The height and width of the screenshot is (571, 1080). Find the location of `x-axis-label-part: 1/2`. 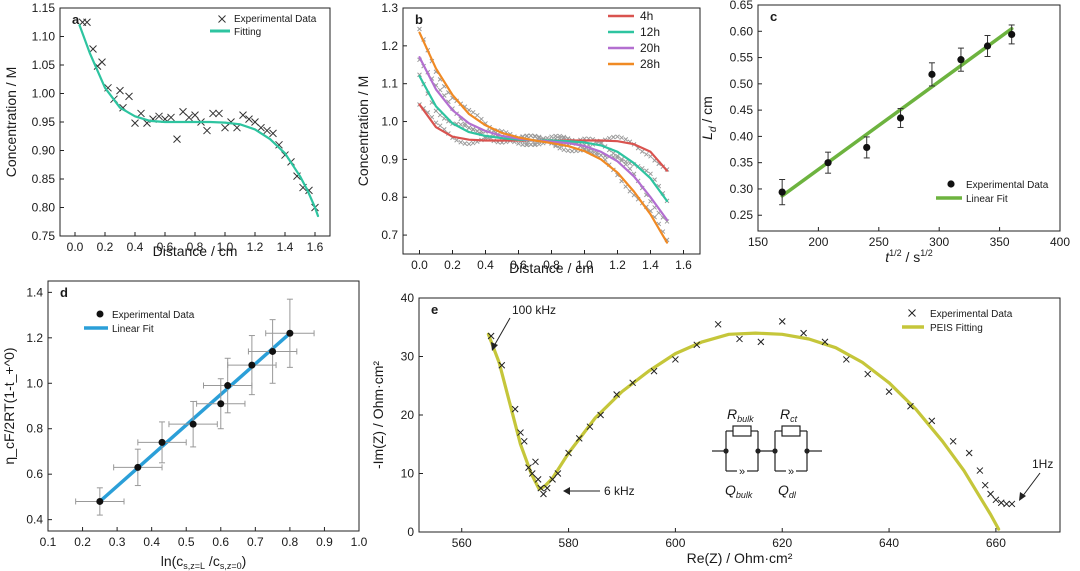

x-axis-label-part: 1/2 is located at coordinates (895, 253).